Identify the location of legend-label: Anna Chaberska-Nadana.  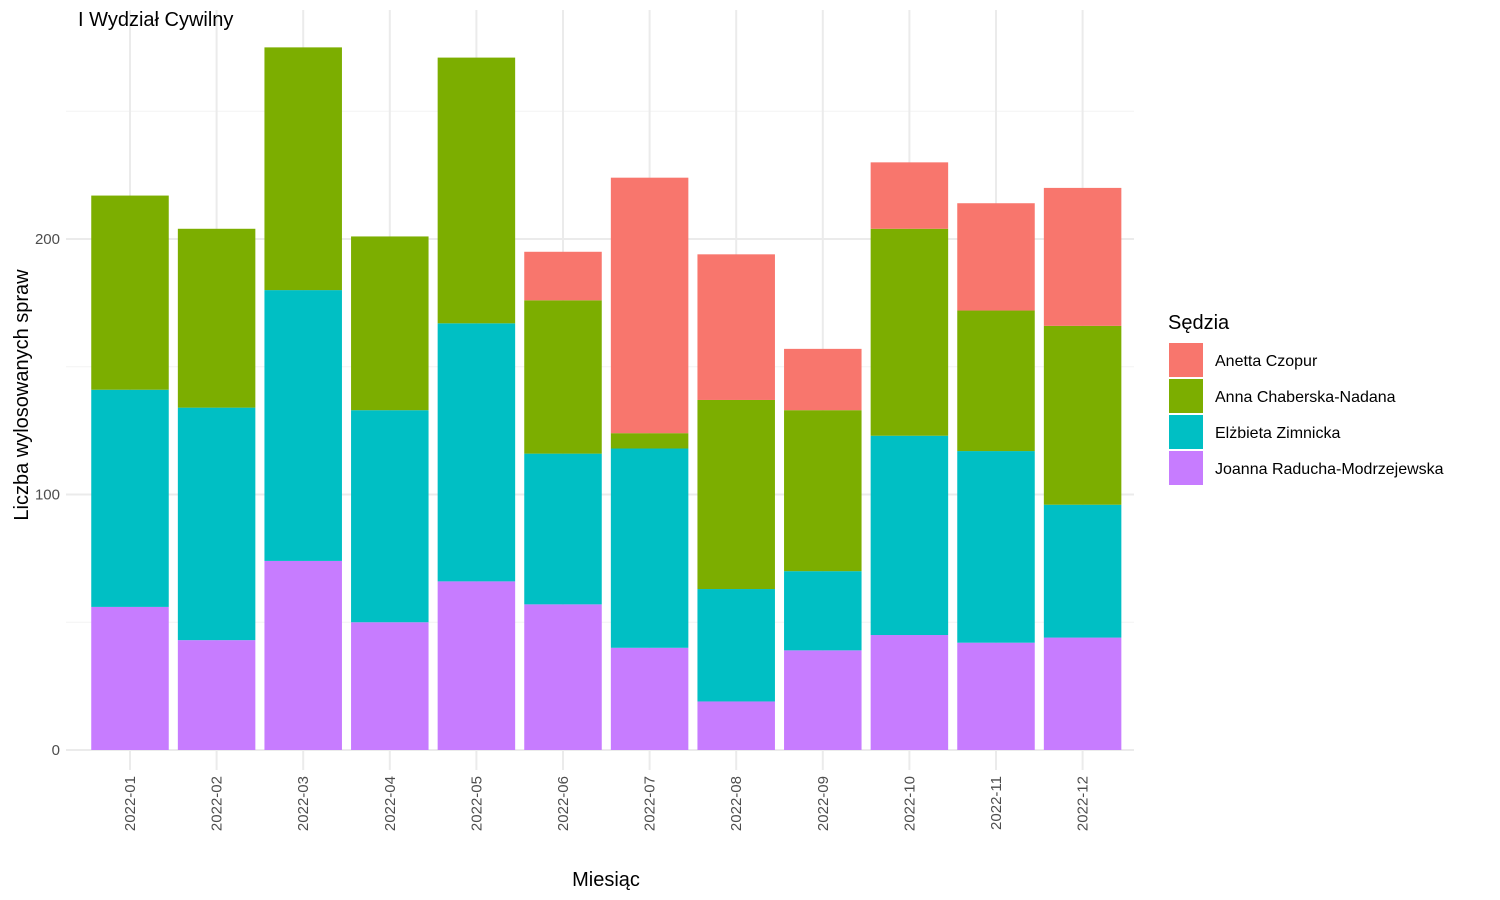
(1305, 397).